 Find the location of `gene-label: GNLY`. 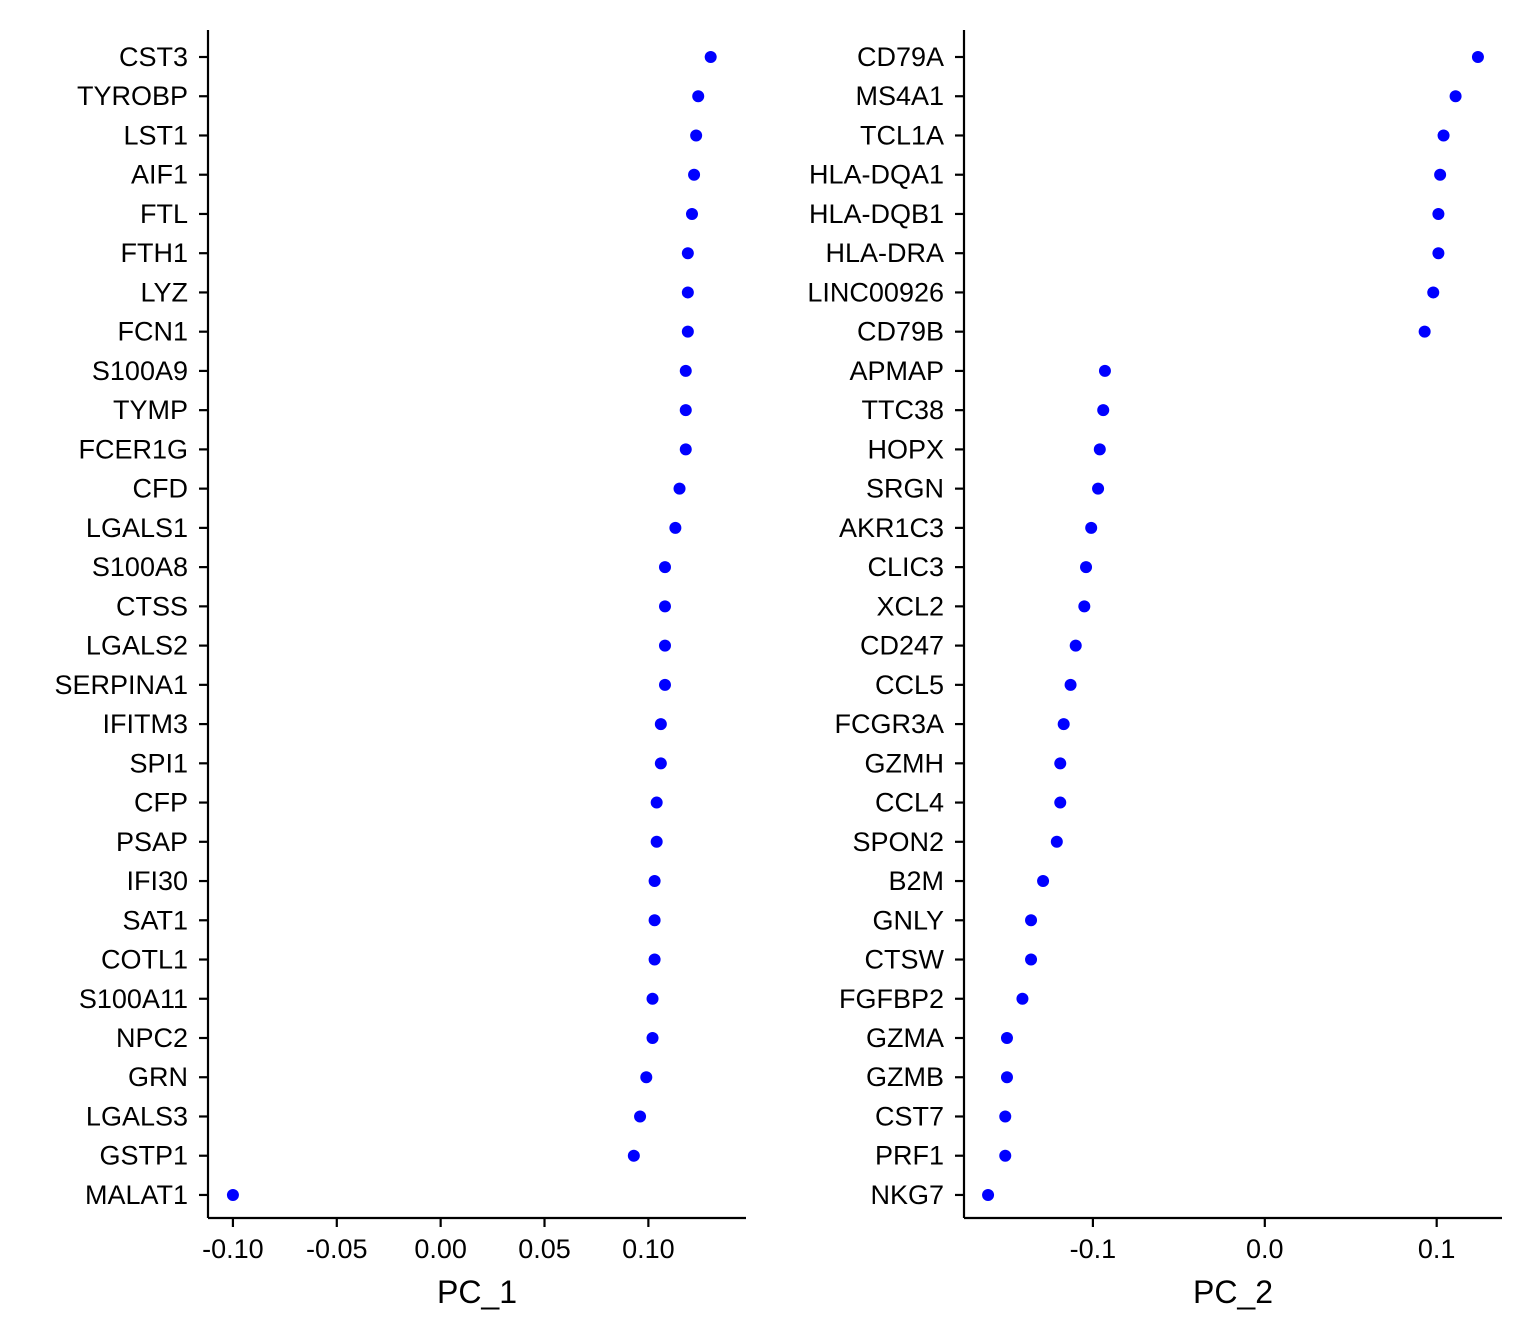

gene-label: GNLY is located at coordinates (908, 920).